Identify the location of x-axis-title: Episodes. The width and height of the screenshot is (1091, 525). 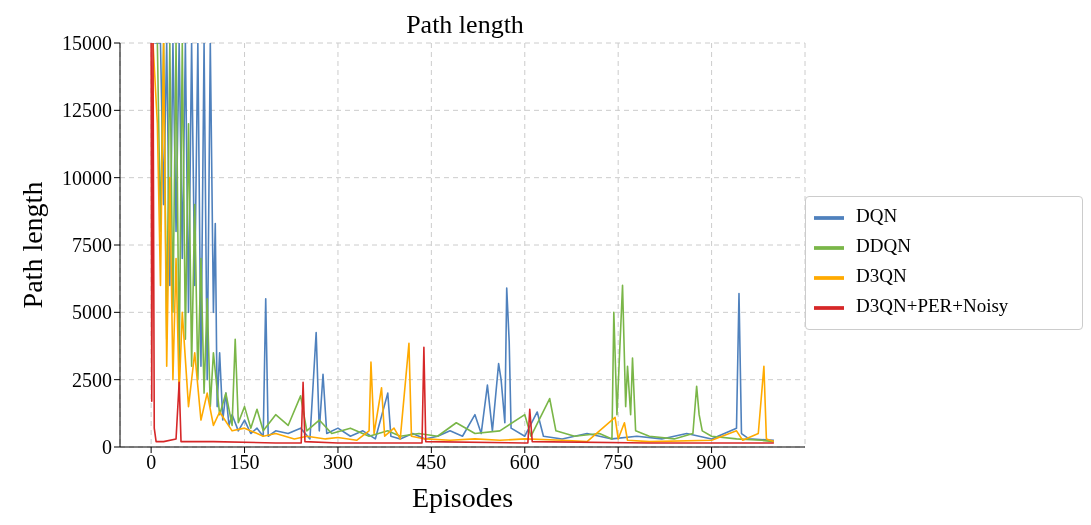
(462, 497).